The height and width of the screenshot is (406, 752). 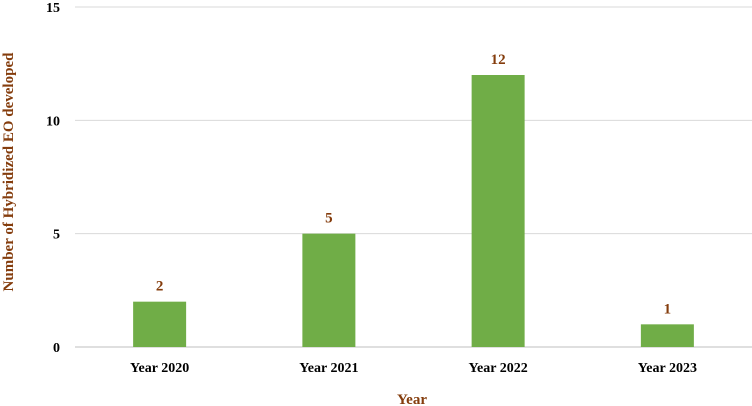 I want to click on y-tick-label: 10, so click(x=53, y=121).